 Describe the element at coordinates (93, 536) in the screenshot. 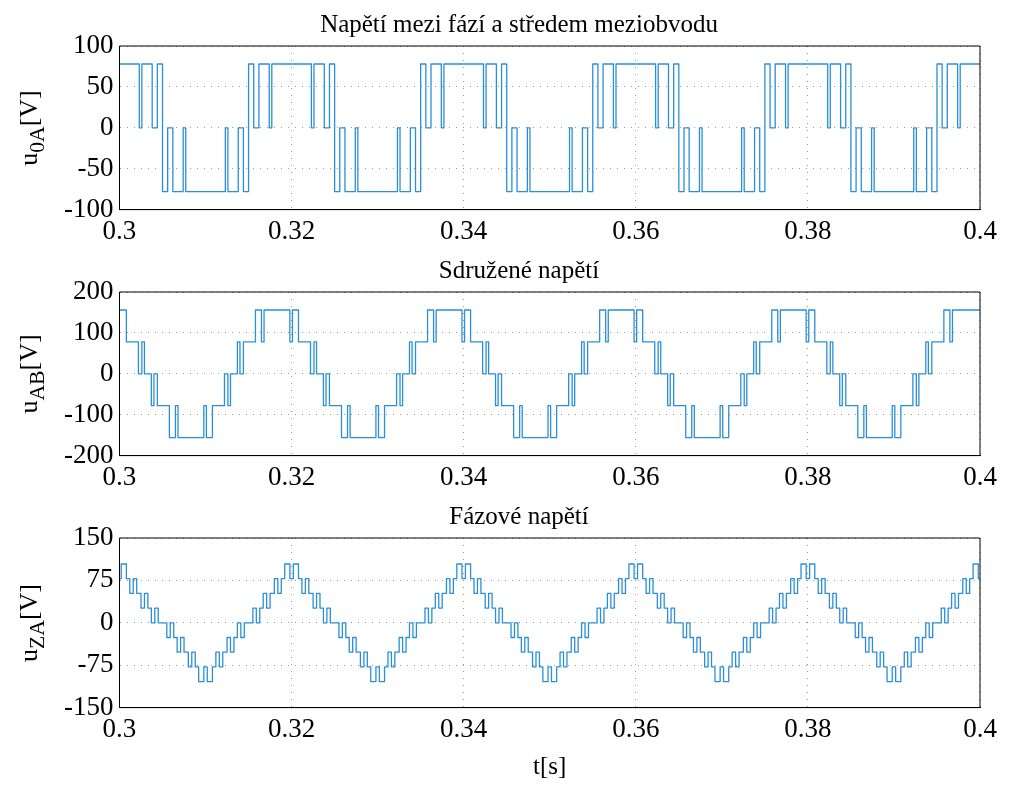

I see `y-tick-label: 150` at that location.